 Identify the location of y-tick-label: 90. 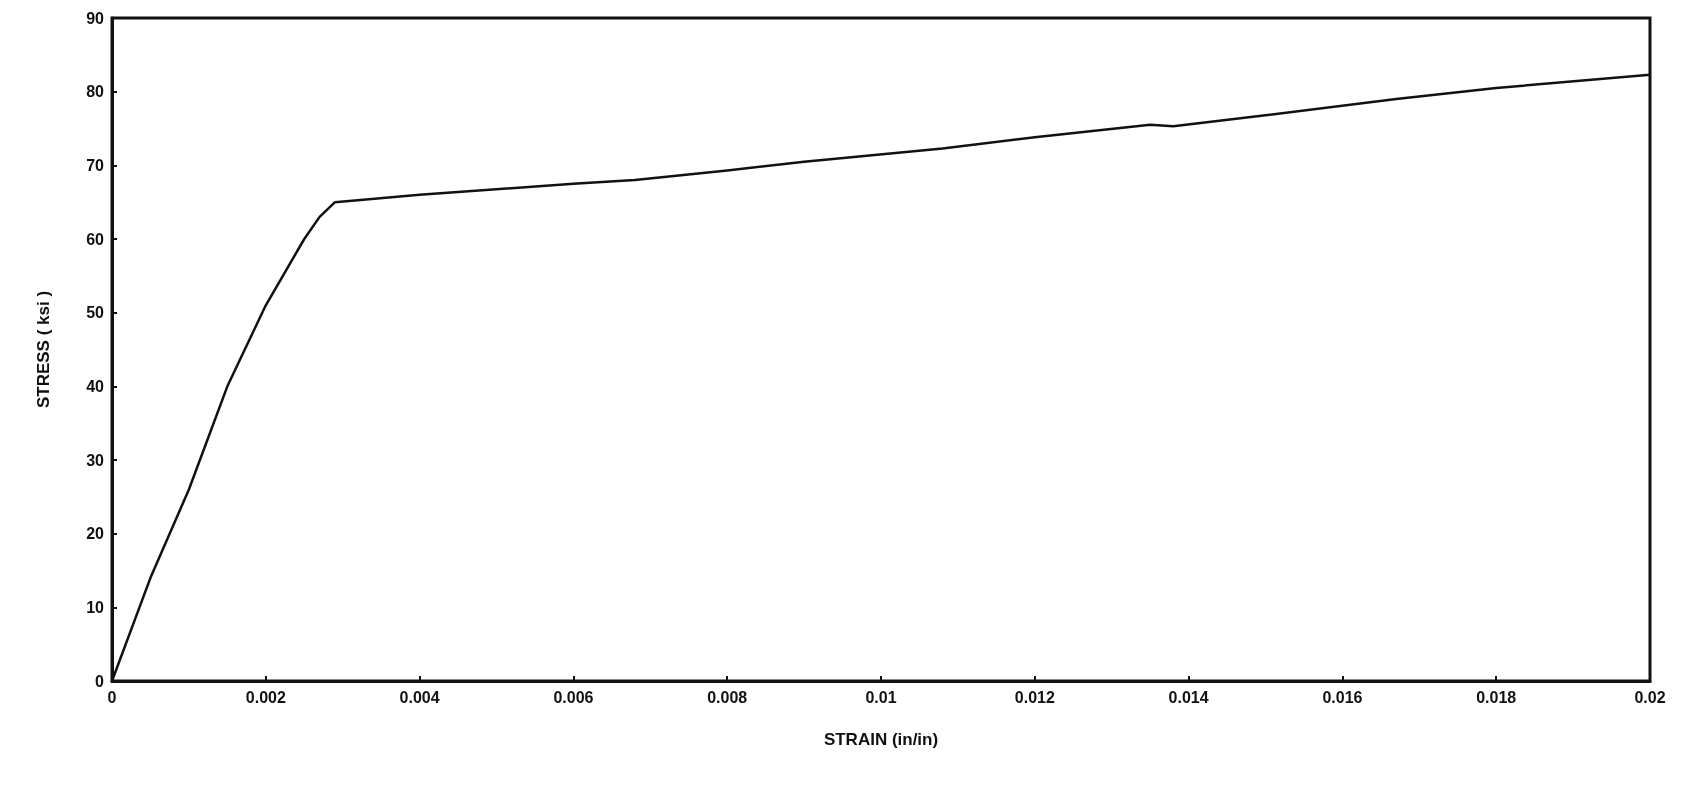
(95, 18).